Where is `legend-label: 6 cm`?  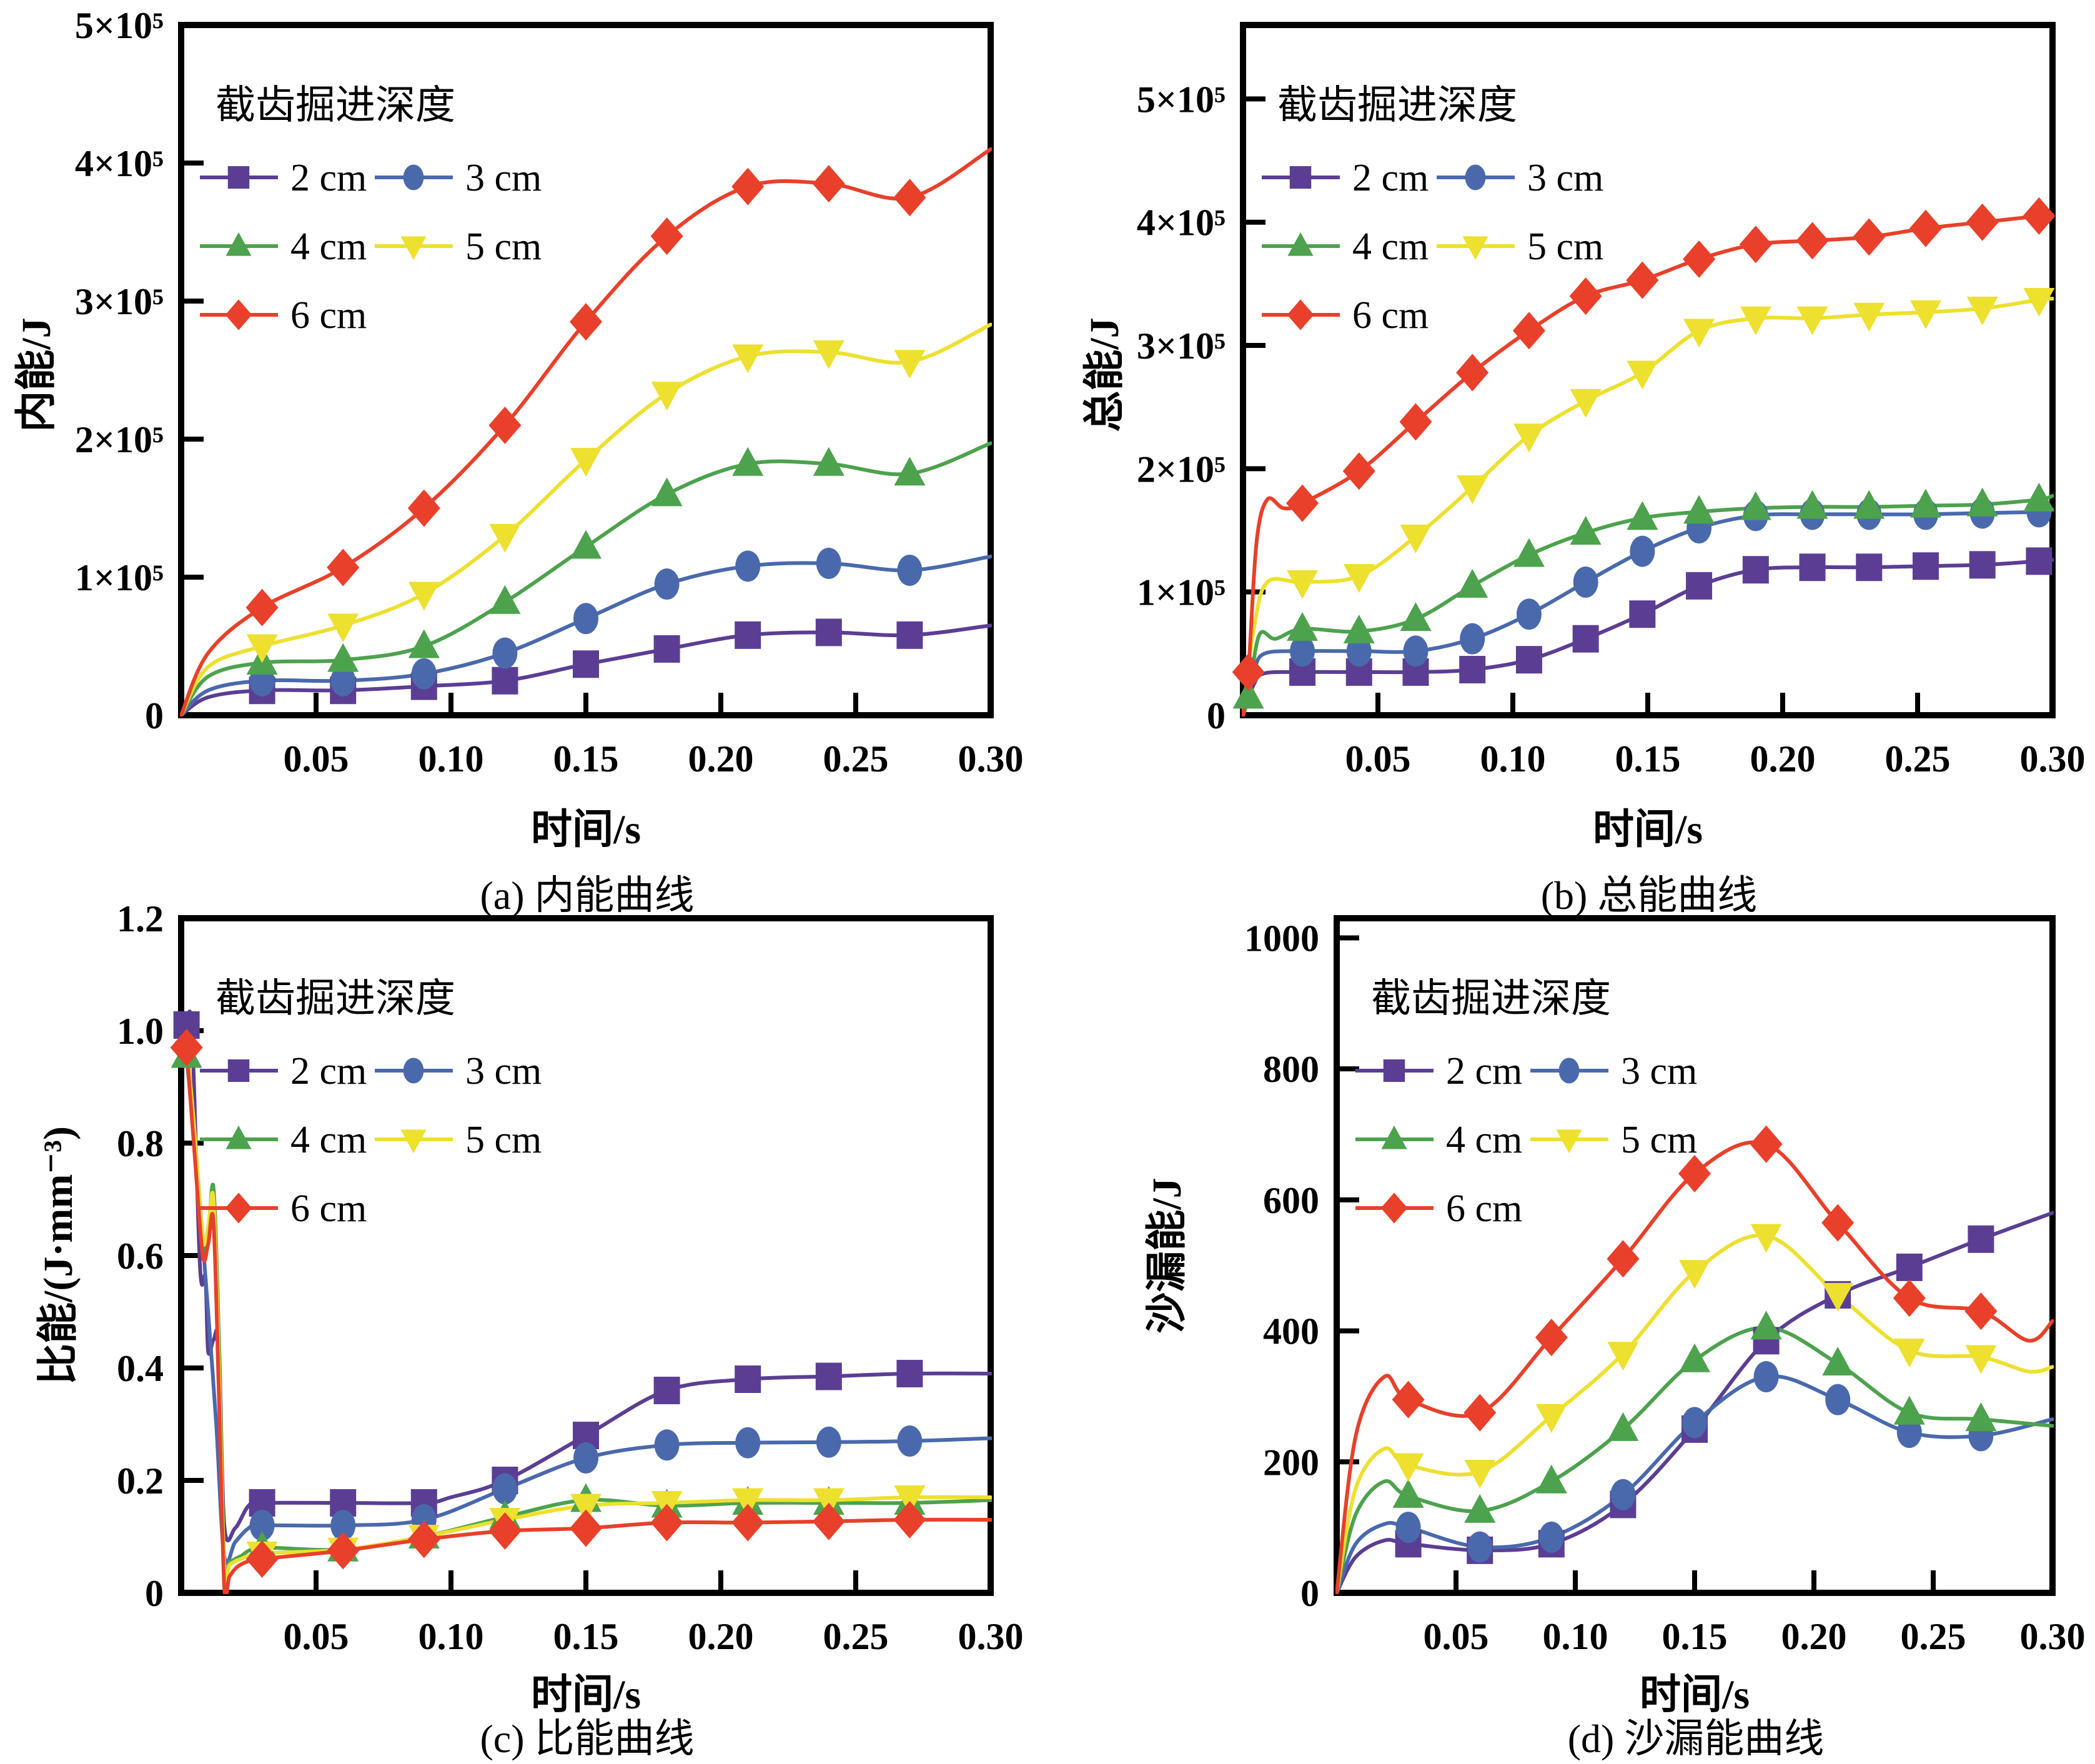
legend-label: 6 cm is located at coordinates (328, 1208).